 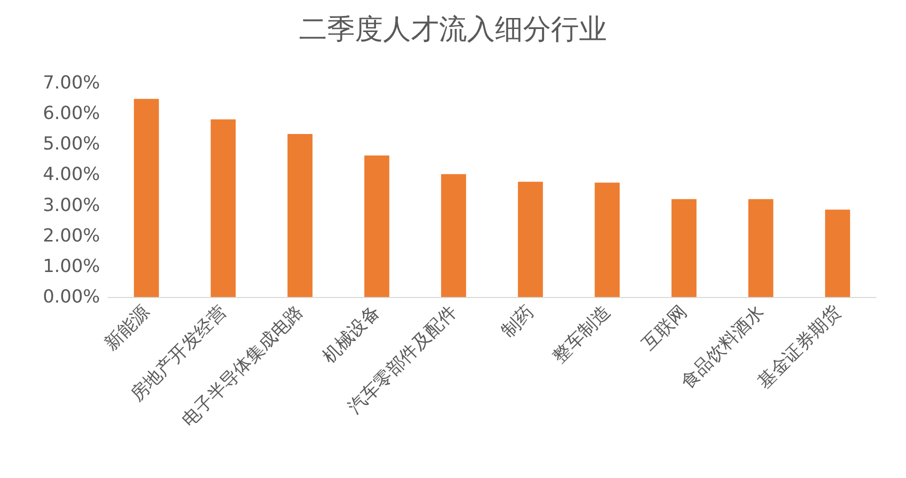 I want to click on x-tick-label: 互联网, so click(x=665, y=328).